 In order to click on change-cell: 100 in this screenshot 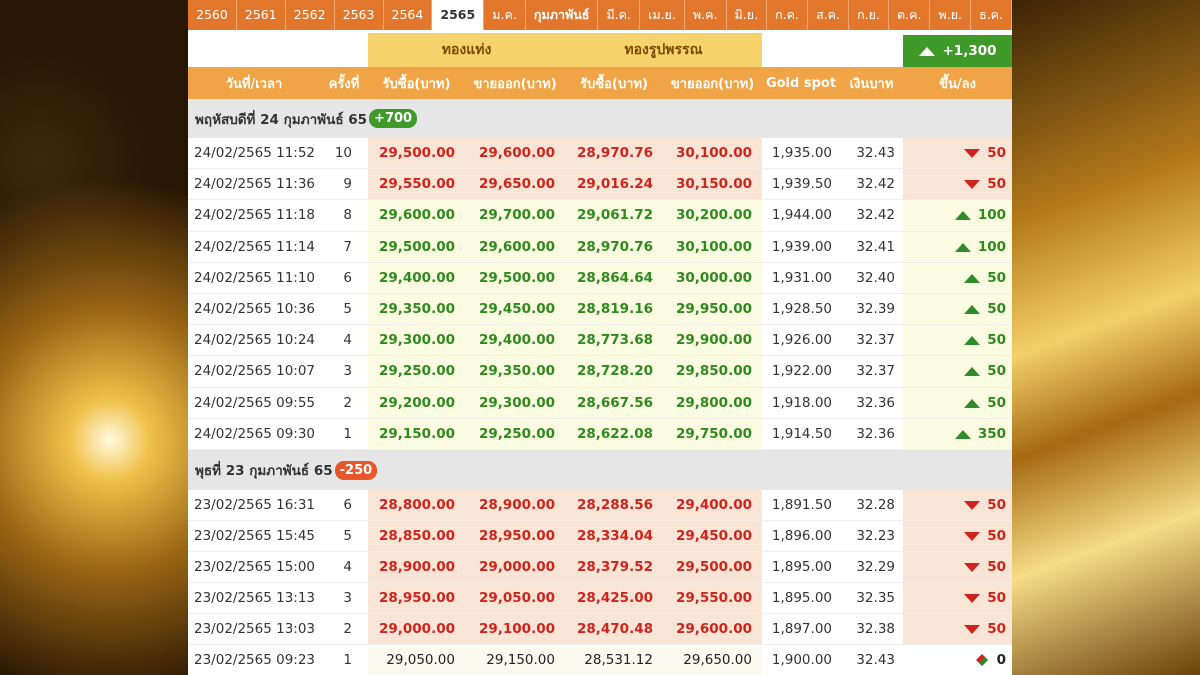, I will do `click(957, 247)`.